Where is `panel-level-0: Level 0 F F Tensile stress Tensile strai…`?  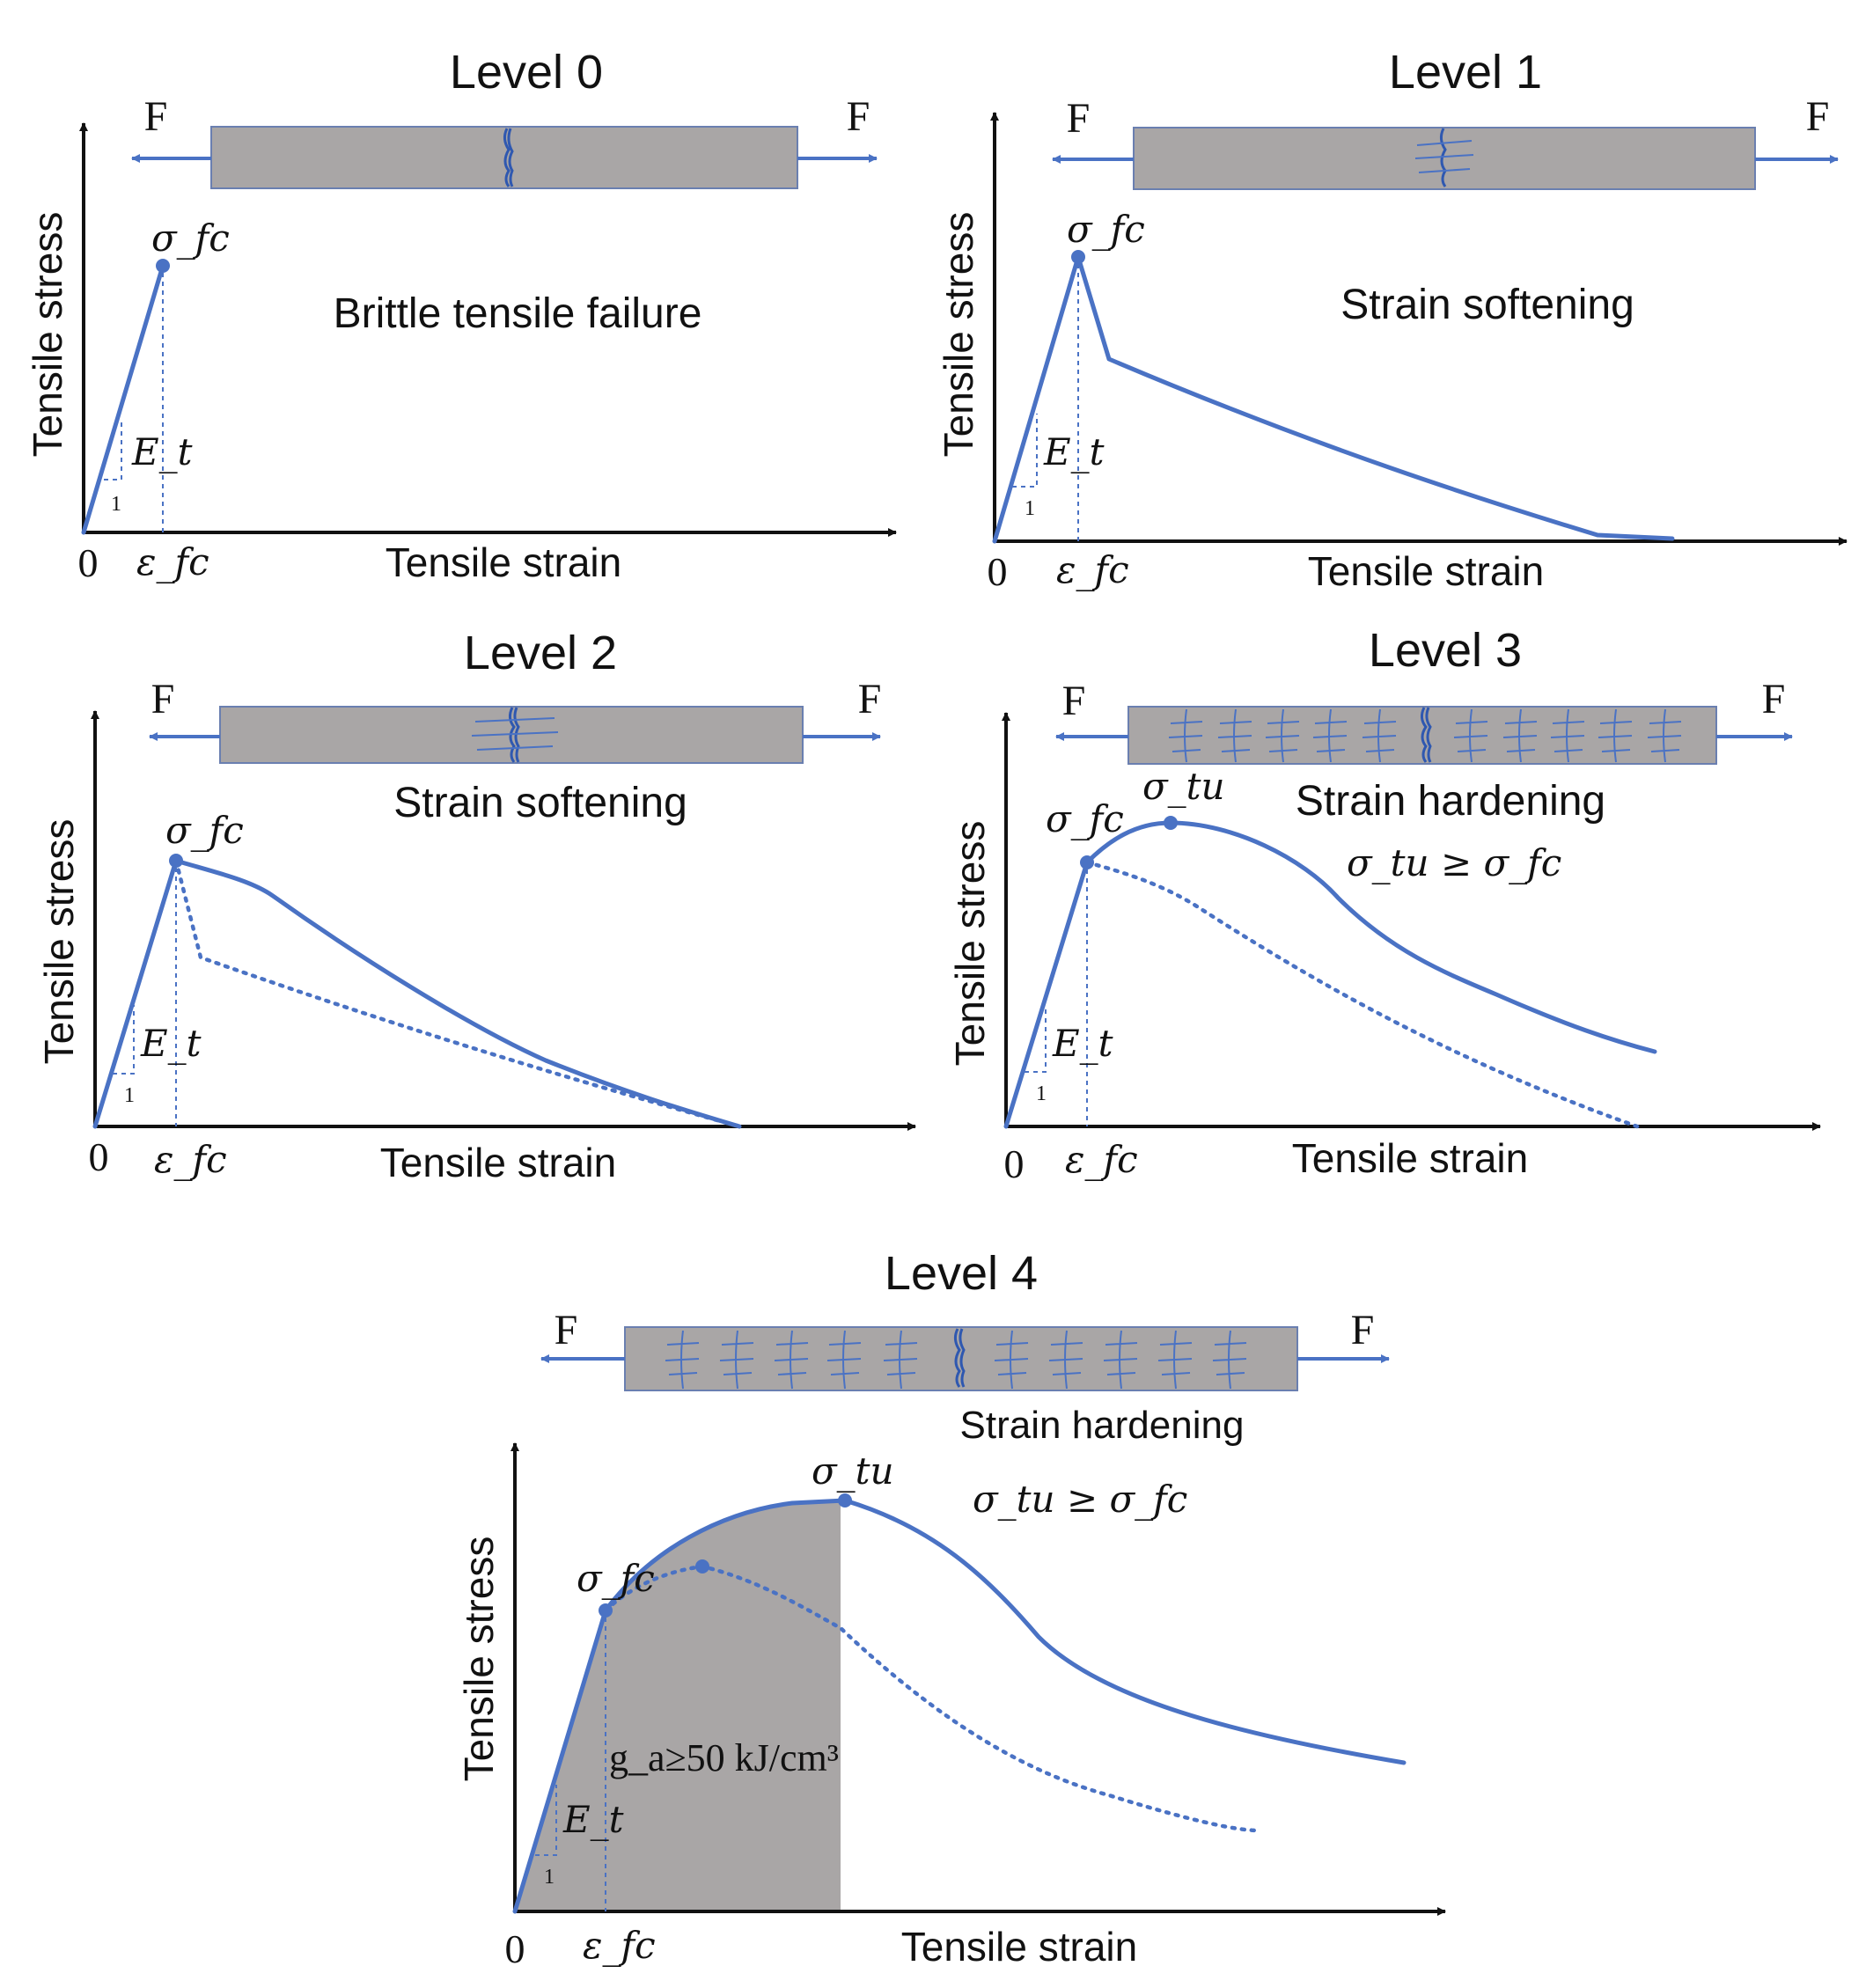
panel-level-0: Level 0 F F Tensile stress Tensile strai… is located at coordinates (461, 316).